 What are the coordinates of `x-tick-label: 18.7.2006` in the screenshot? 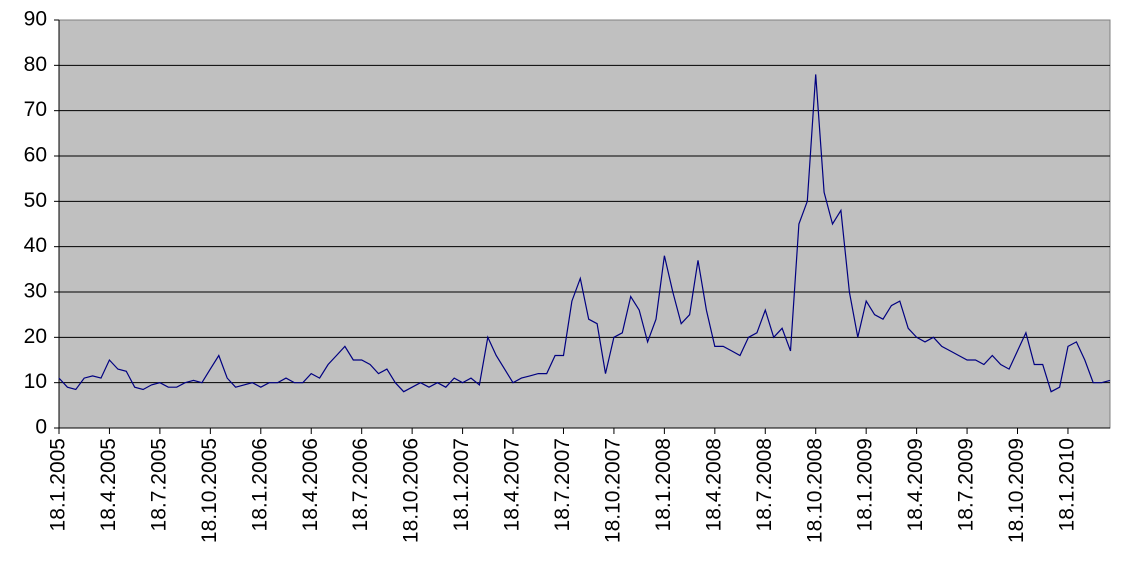 It's located at (360, 484).